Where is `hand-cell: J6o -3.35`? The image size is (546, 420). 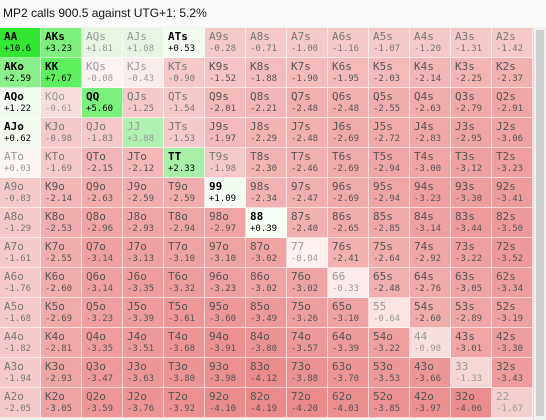 hand-cell: J6o -3.35 is located at coordinates (143, 283).